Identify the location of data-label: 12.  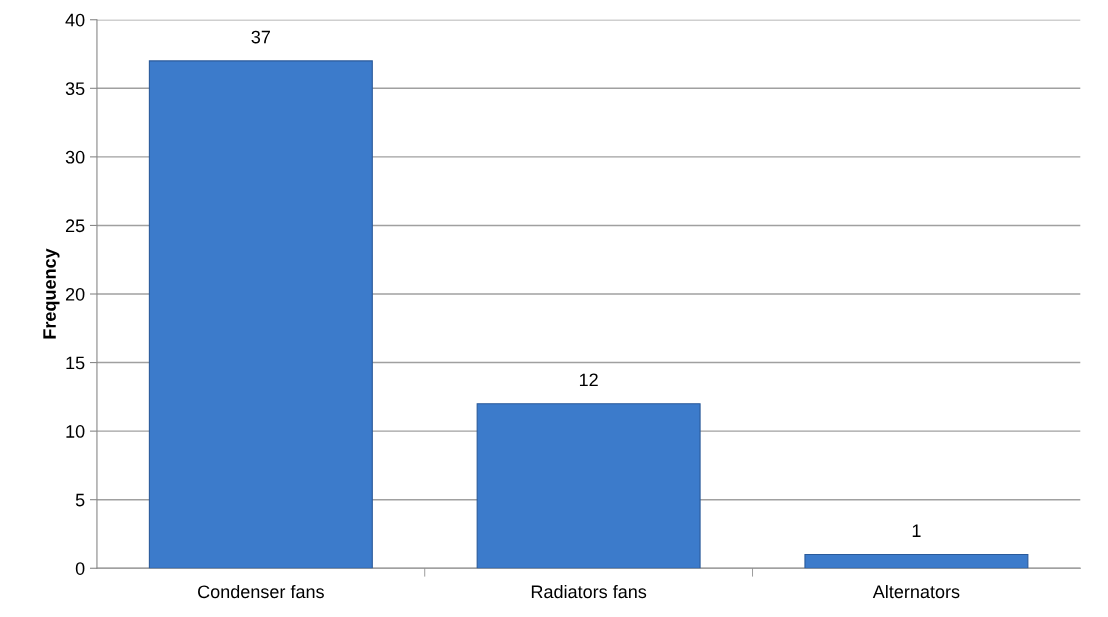
(588, 380).